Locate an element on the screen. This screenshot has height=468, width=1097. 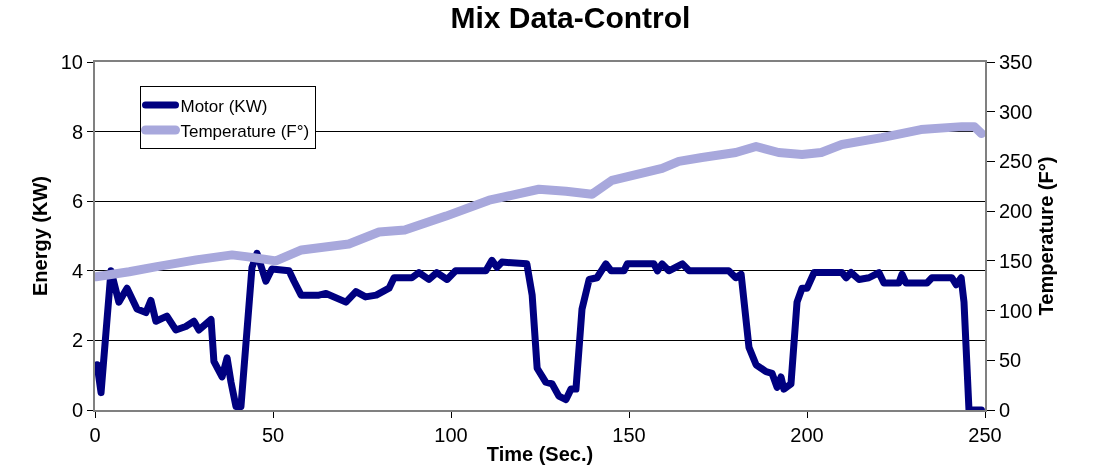
y2-tick-label: 150 is located at coordinates (1016, 260).